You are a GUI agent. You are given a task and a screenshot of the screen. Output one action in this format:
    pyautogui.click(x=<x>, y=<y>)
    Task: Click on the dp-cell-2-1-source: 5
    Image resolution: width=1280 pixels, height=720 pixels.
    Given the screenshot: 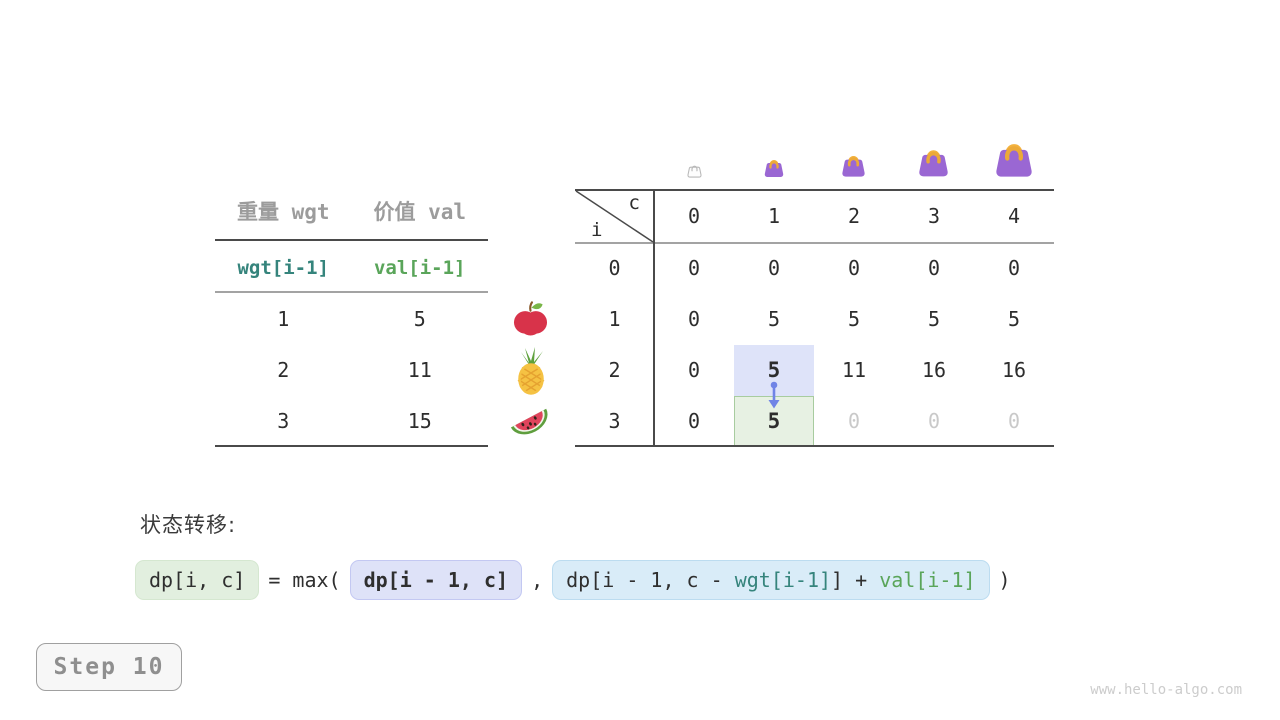 What is the action you would take?
    pyautogui.click(x=774, y=370)
    